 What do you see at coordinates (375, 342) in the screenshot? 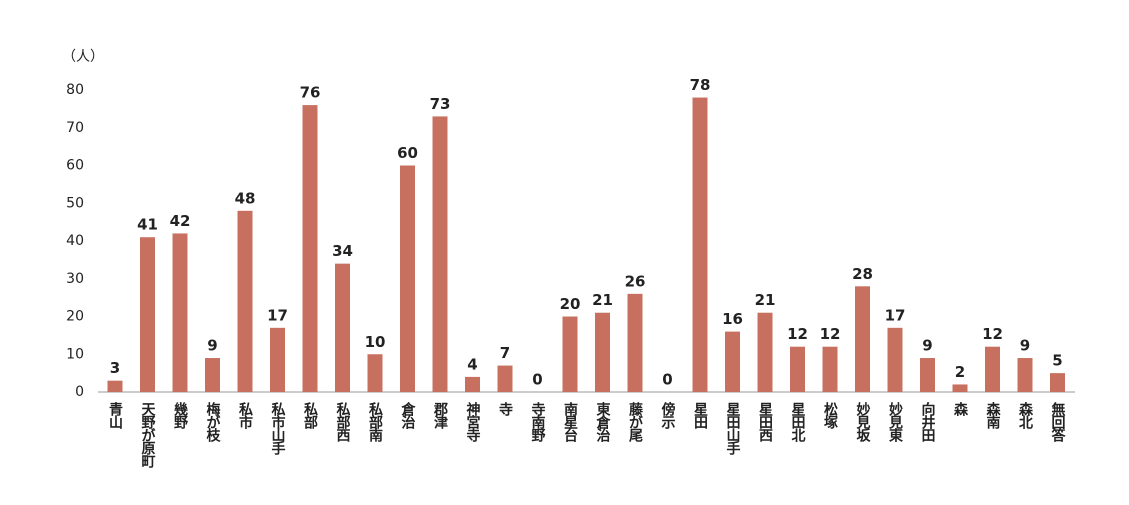
I see `data-label: 10` at bounding box center [375, 342].